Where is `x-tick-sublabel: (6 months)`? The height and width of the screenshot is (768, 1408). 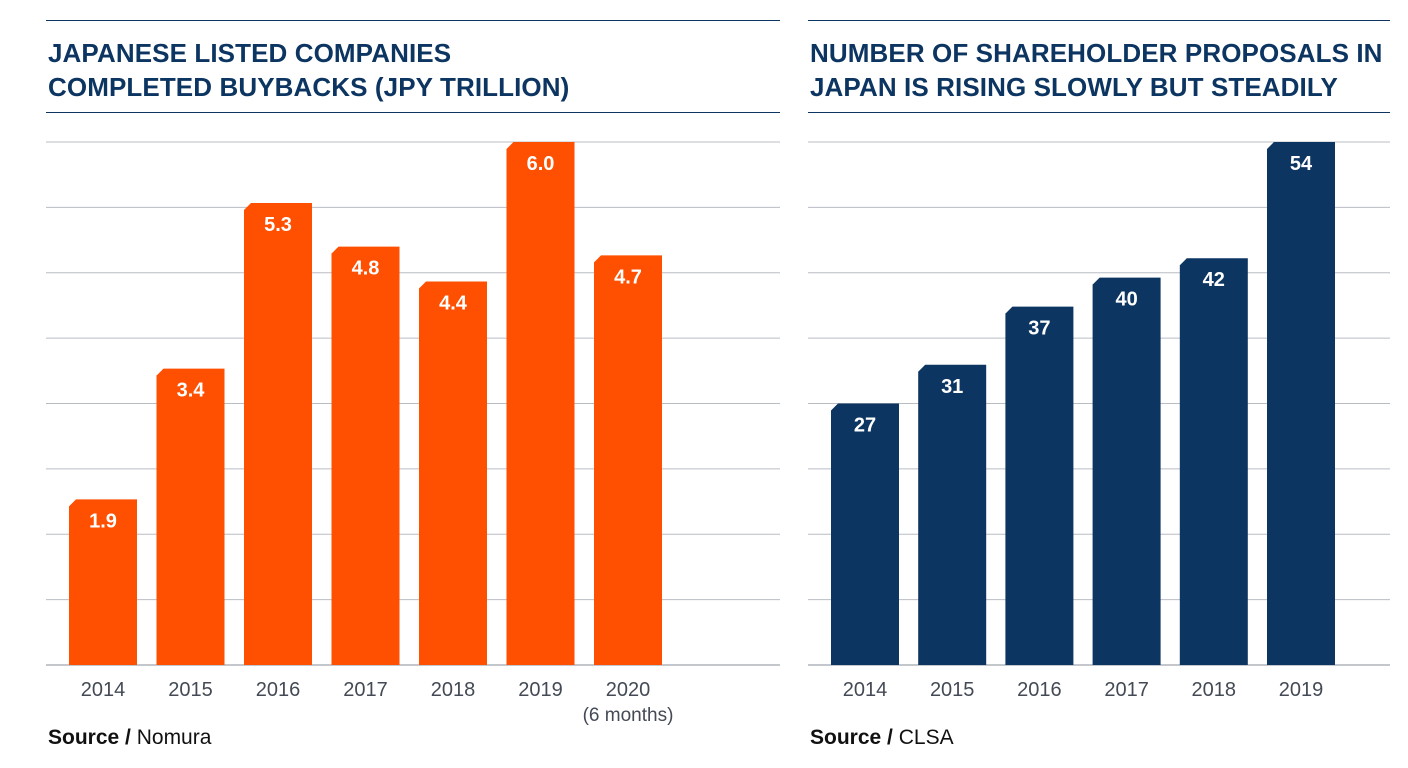 x-tick-sublabel: (6 months) is located at coordinates (628, 715).